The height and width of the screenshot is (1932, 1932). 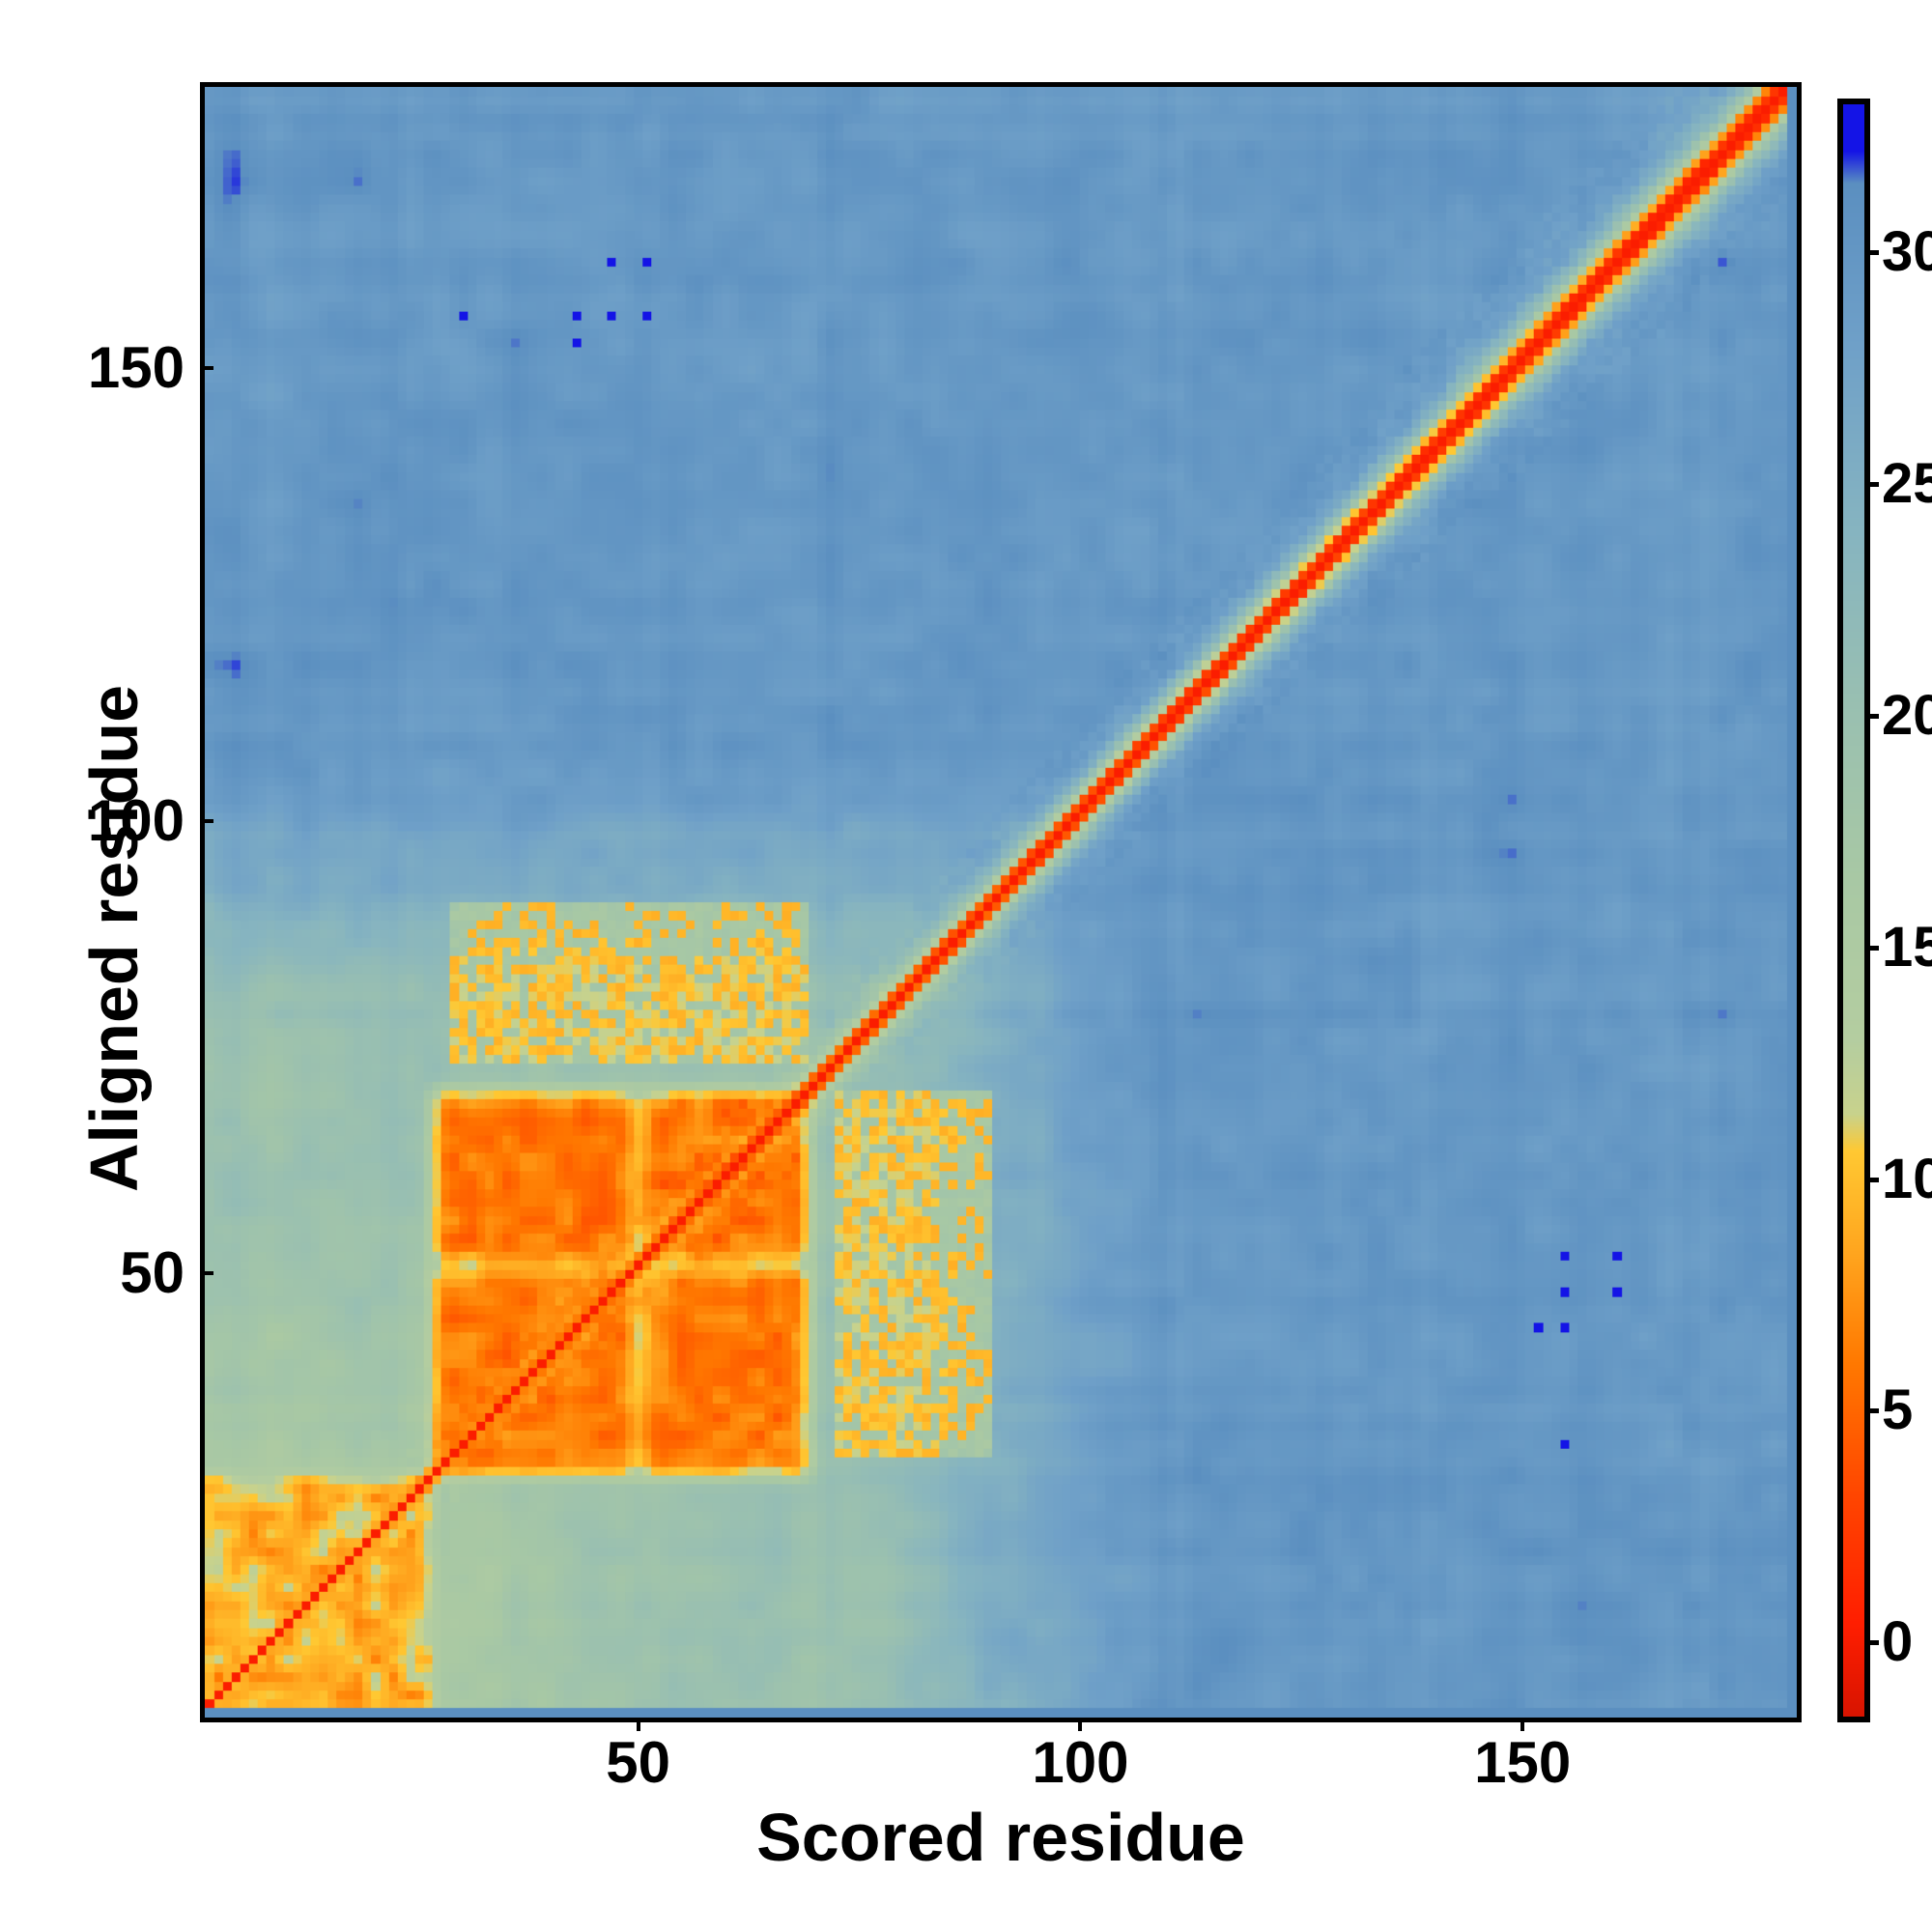 What do you see at coordinates (114, 938) in the screenshot?
I see `y-axis-title: Aligned residue` at bounding box center [114, 938].